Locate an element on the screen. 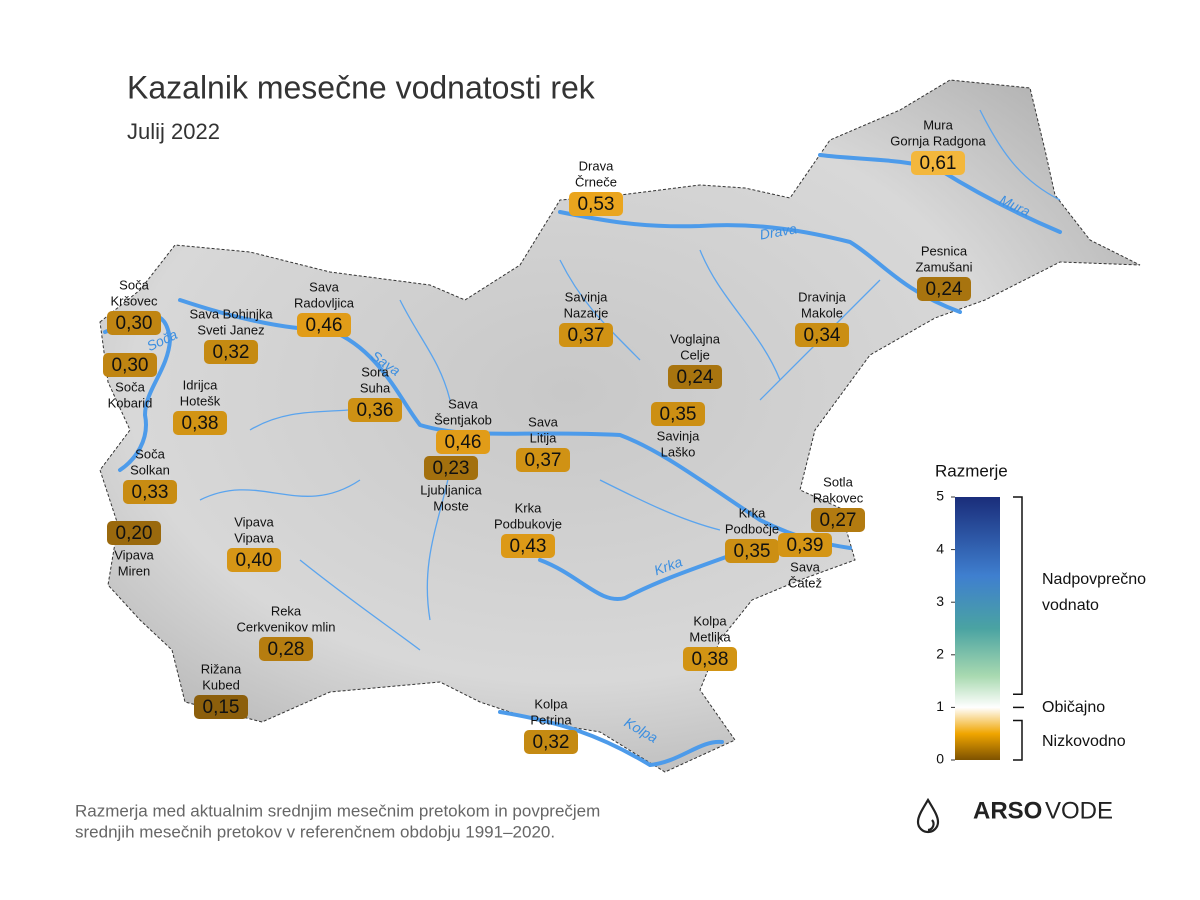 The image size is (1200, 900). value: 0,27 is located at coordinates (838, 520).